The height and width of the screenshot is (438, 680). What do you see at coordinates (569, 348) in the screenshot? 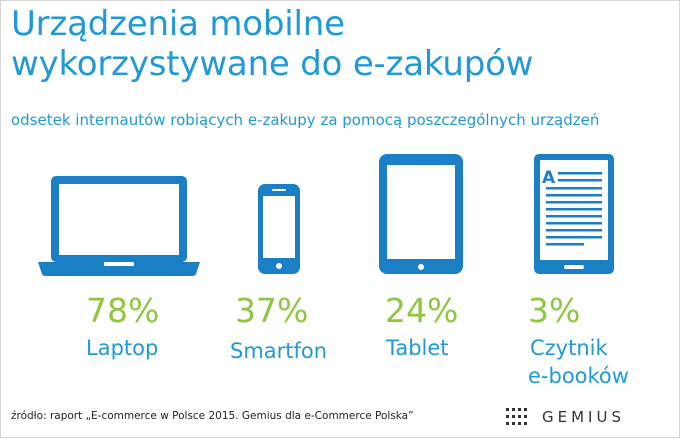
I see `category-label-ereader-line1: Czytnik` at bounding box center [569, 348].